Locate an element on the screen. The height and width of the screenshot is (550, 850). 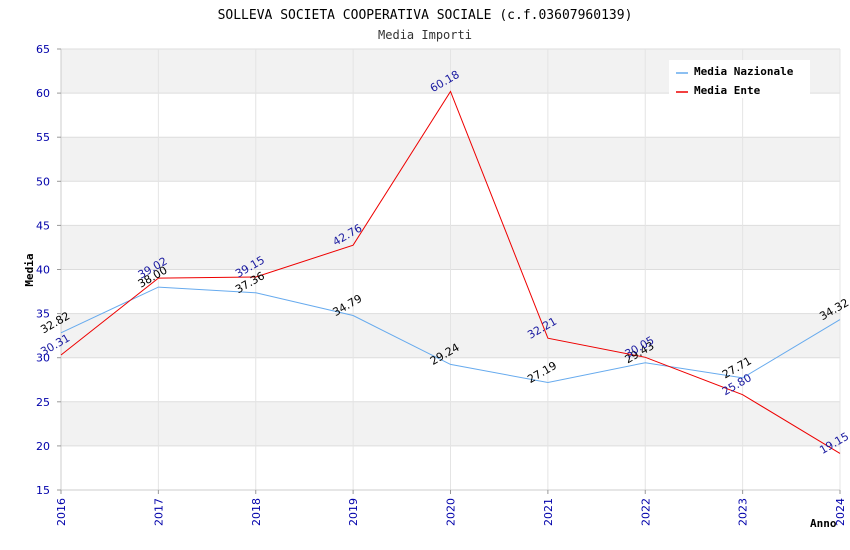
y-tick-label: 35 is located at coordinates (43, 314).